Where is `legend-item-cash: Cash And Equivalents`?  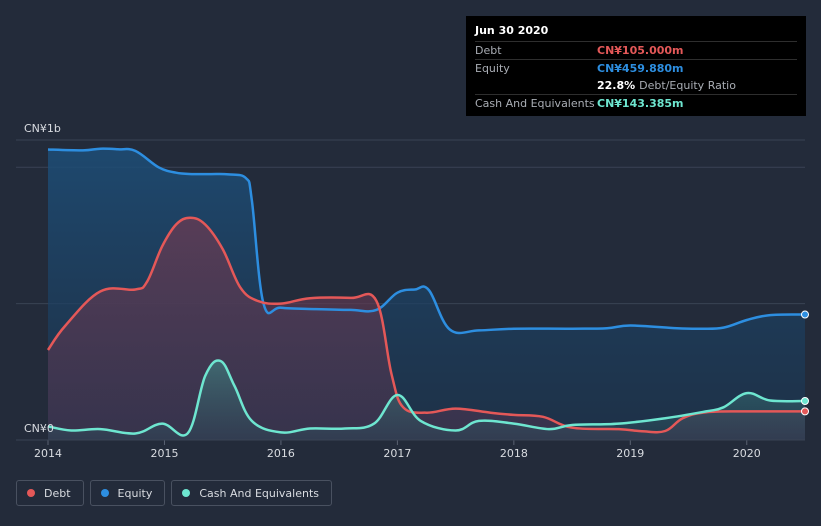
legend-item-cash: Cash And Equivalents is located at coordinates (251, 493).